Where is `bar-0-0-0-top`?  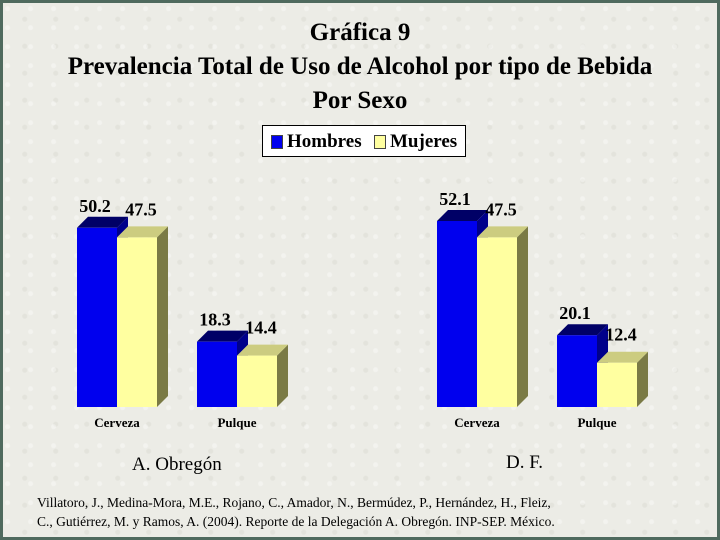
bar-0-0-0-top is located at coordinates (102, 222).